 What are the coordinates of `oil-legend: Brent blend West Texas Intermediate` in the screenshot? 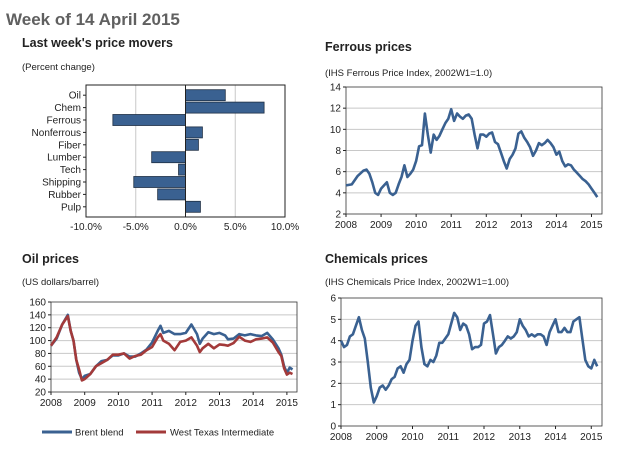 It's located at (158, 433).